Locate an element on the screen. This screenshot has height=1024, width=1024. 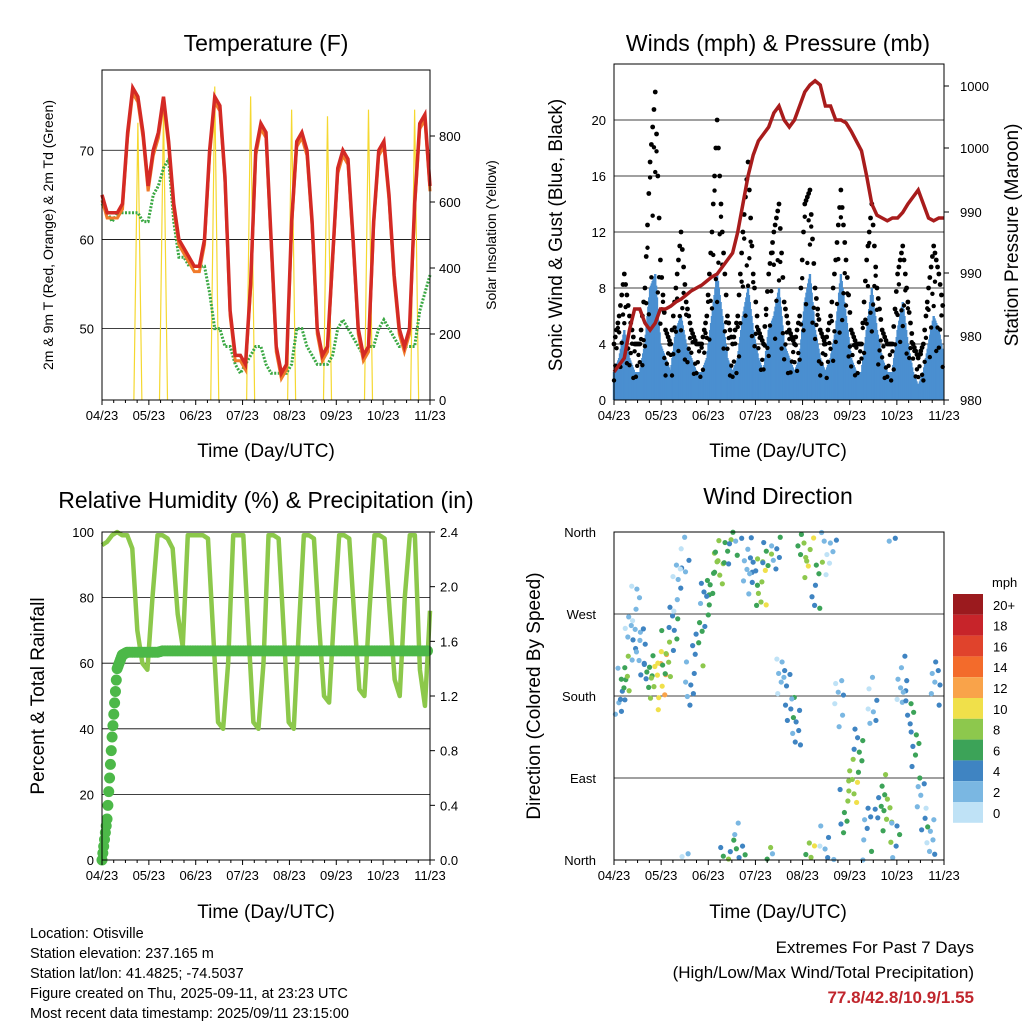
winds-xtick-label: 05/23 is located at coordinates (661, 415).